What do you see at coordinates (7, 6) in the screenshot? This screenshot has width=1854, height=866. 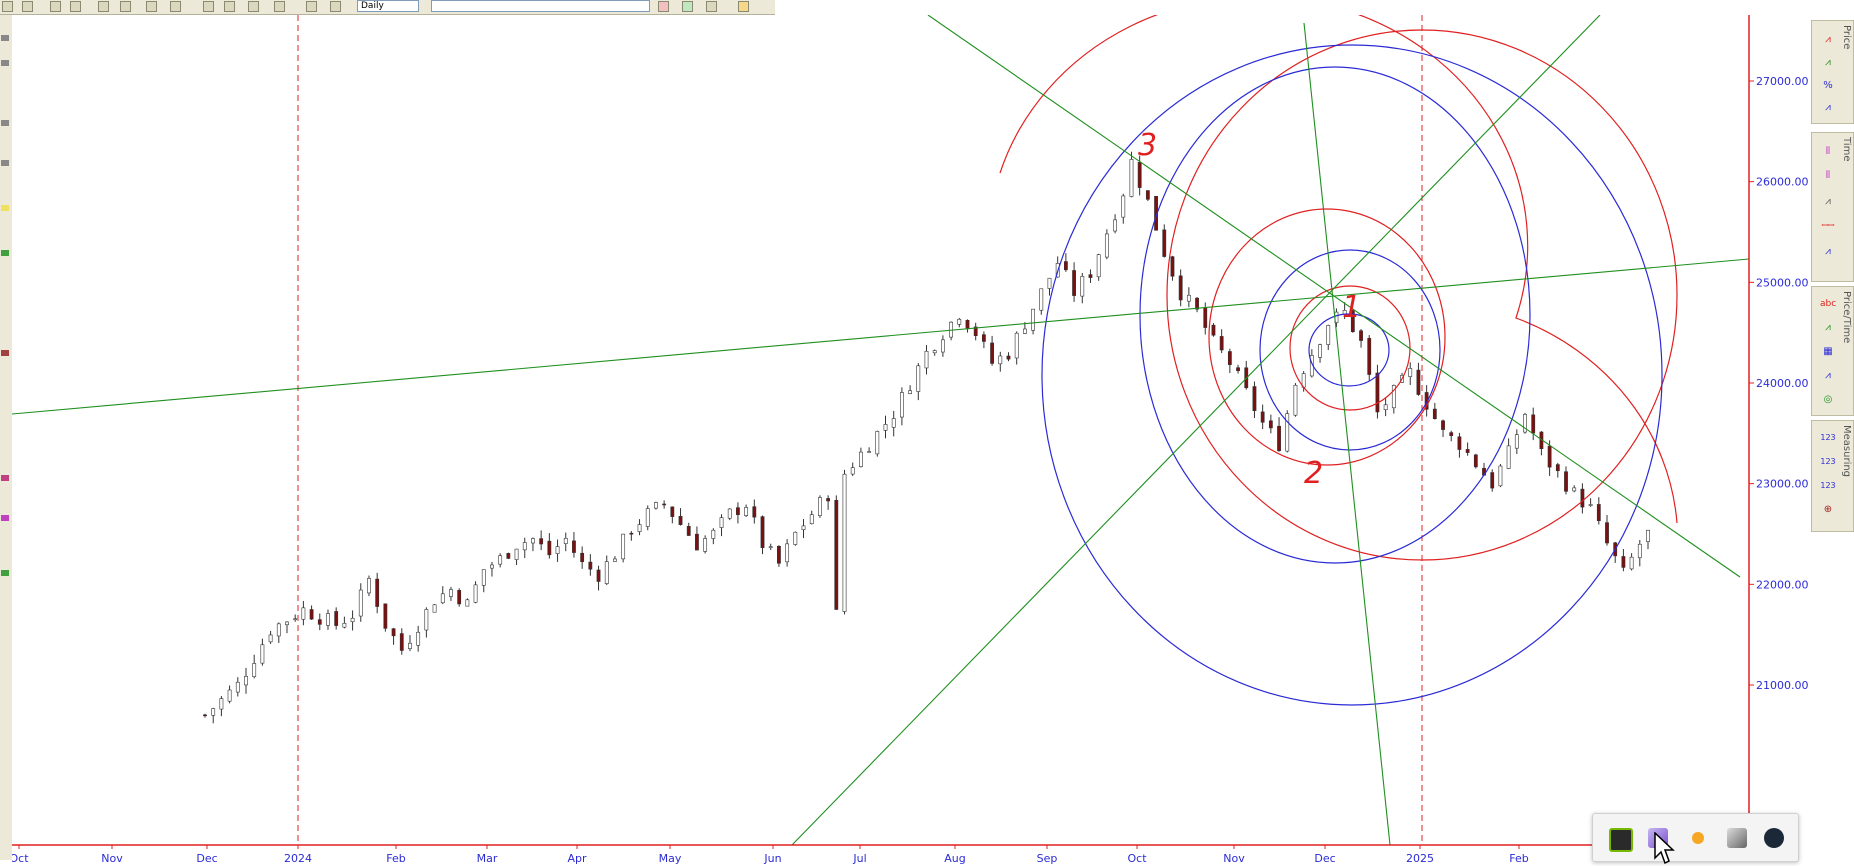 I see `zoom-in-icon` at bounding box center [7, 6].